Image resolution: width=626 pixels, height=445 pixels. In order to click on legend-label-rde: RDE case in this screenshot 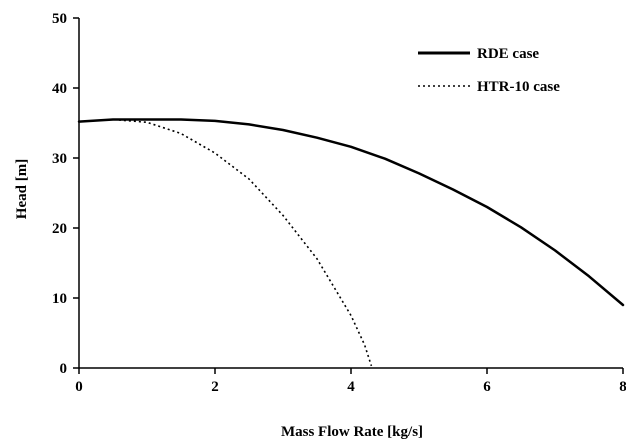, I will do `click(508, 54)`.